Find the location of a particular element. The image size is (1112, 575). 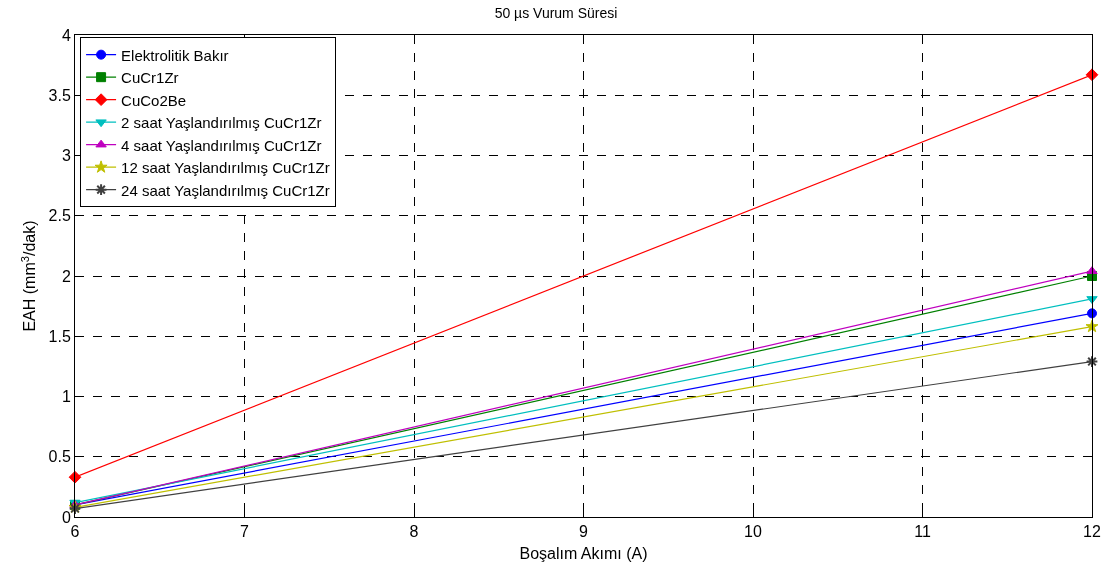

x-tick-label: 8 is located at coordinates (414, 532).